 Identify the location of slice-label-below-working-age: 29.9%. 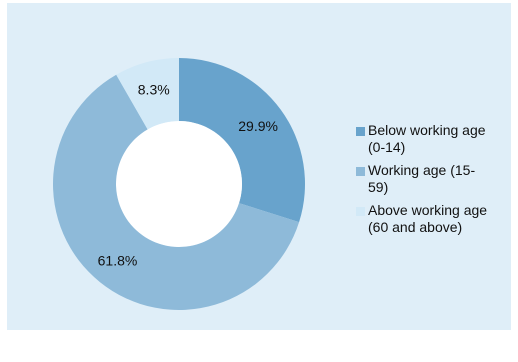
(258, 126).